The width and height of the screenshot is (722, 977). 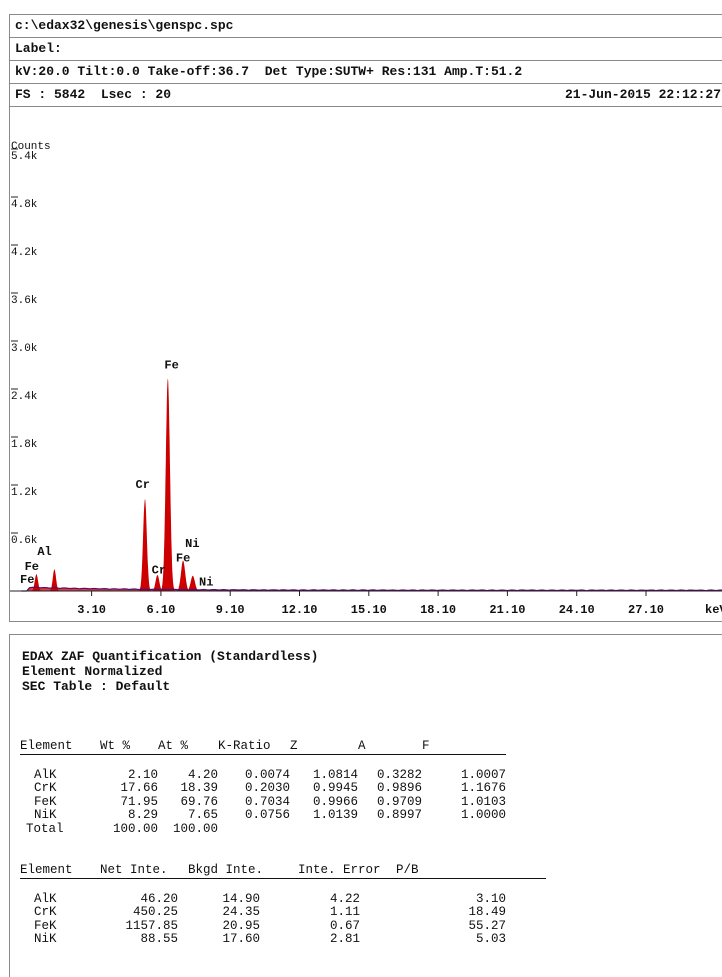 What do you see at coordinates (464, 746) in the screenshot?
I see `table-header-cell: F` at bounding box center [464, 746].